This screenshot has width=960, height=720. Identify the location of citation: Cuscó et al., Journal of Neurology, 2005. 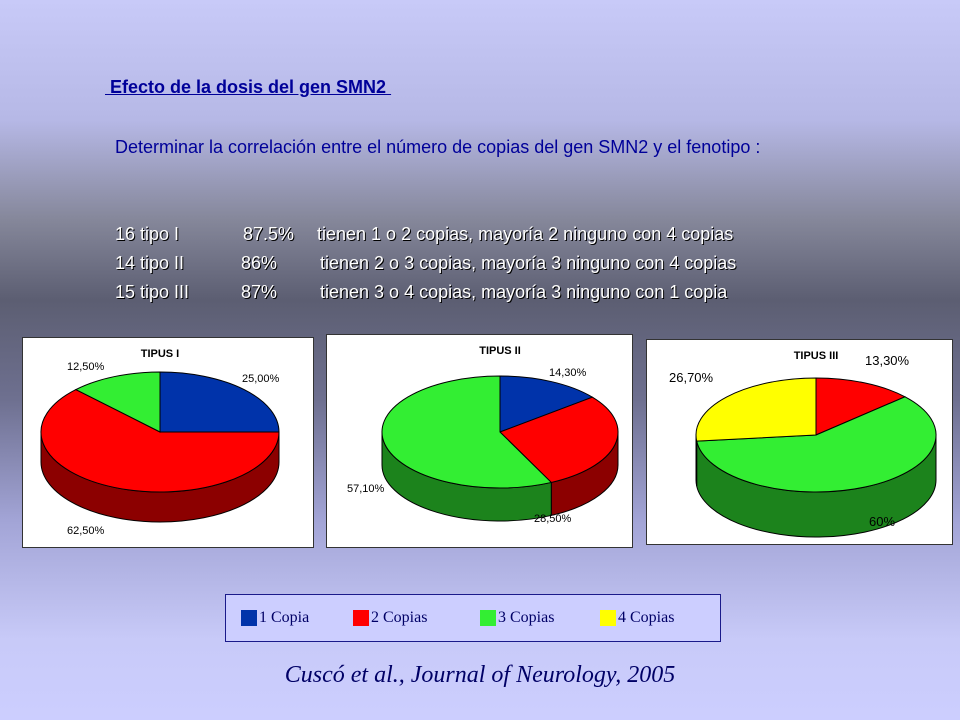
(480, 675).